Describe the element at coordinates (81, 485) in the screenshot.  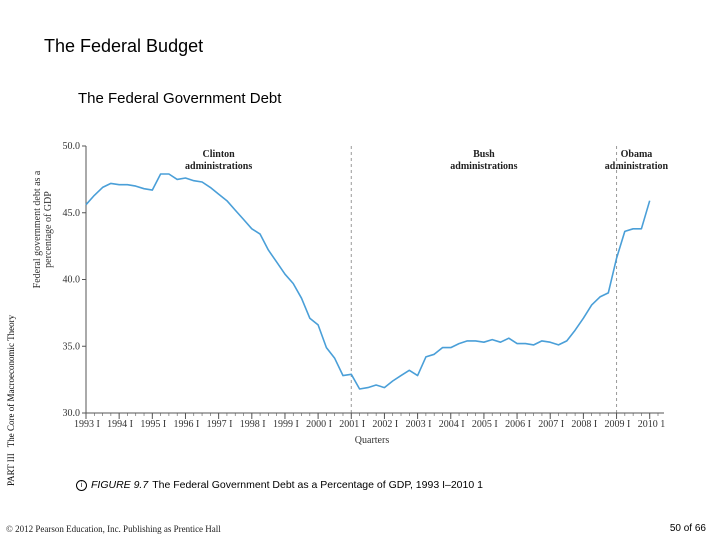
I see `info-icon: i` at that location.